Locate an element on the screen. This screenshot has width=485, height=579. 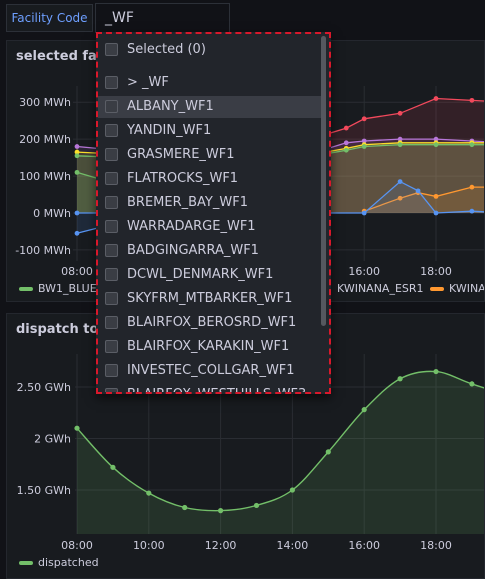
dropdown-option: BADGINGARRA_WF1 is located at coordinates (210, 251).